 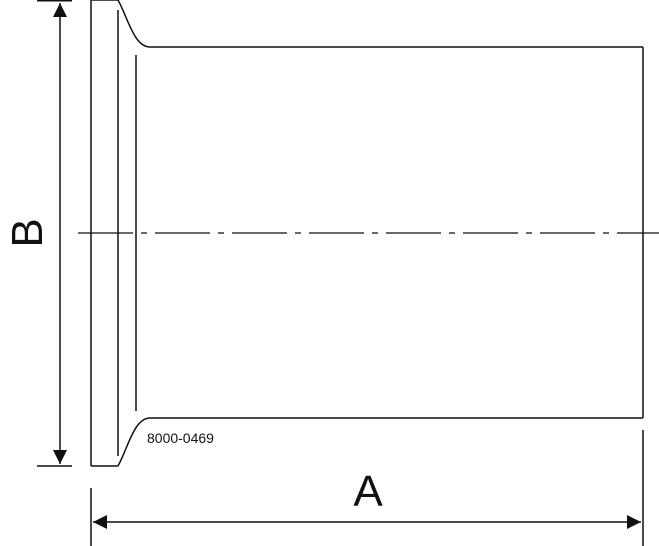 What do you see at coordinates (368, 491) in the screenshot?
I see `dimension-a-label: A` at bounding box center [368, 491].